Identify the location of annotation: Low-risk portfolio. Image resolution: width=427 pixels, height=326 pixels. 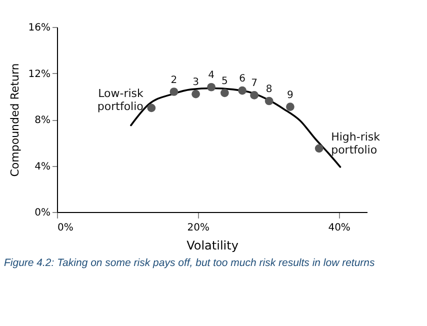
(120, 99).